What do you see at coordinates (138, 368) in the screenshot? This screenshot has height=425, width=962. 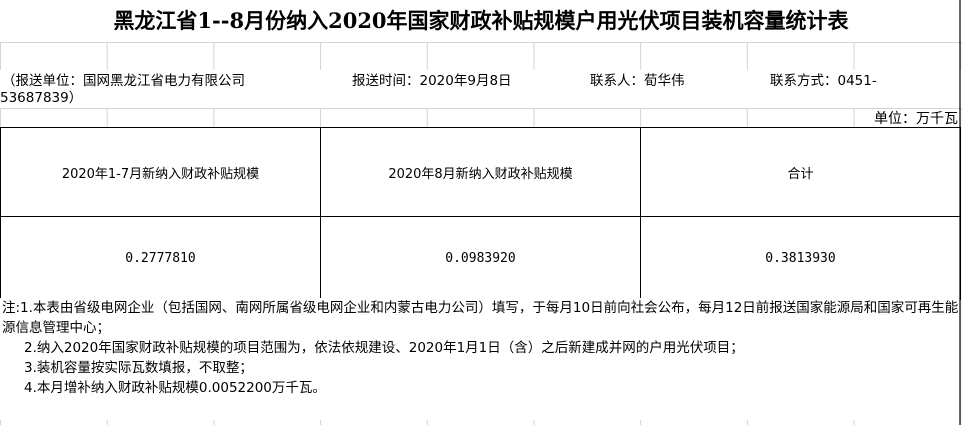 I see `note-3: 3.装机容量按实际瓦数填报，不取整；` at bounding box center [138, 368].